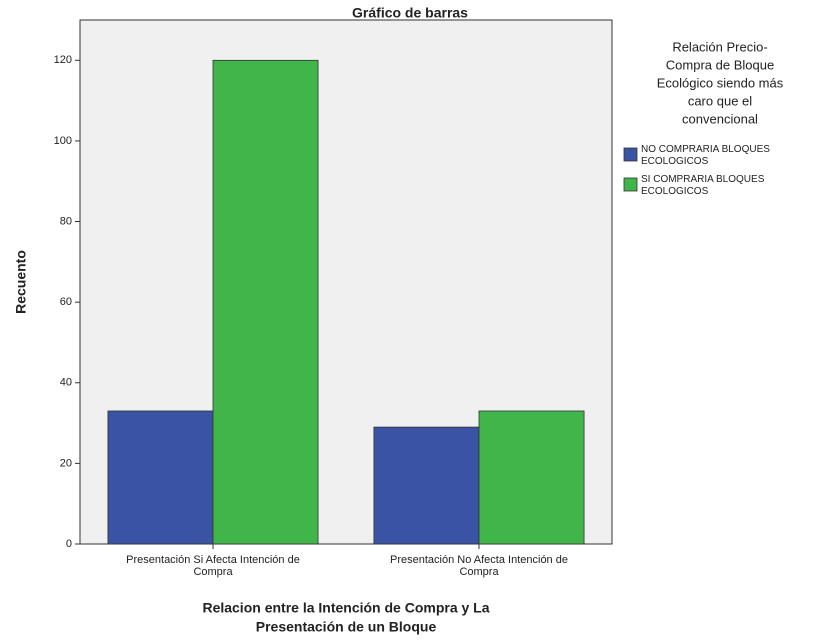 Image resolution: width=823 pixels, height=642 pixels. Describe the element at coordinates (69, 544) in the screenshot. I see `y-tick-label: 0` at that location.